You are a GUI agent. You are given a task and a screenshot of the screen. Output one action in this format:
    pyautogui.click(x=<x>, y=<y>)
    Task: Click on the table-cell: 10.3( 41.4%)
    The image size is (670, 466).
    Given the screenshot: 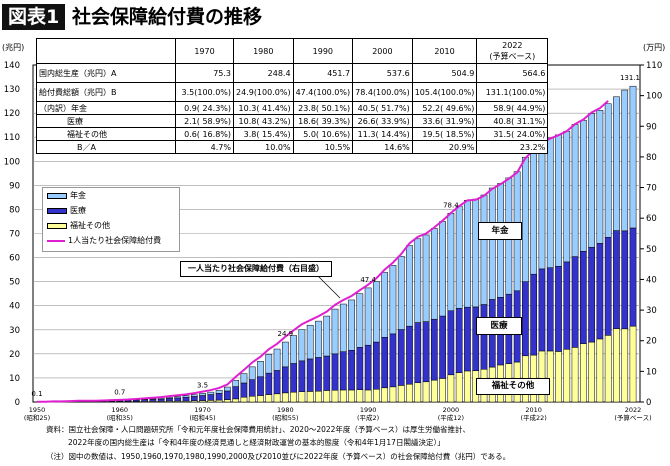 What is the action you would take?
    pyautogui.click(x=263, y=108)
    